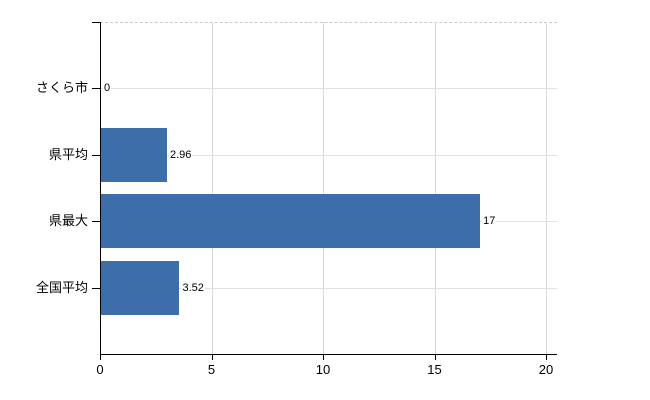 The height and width of the screenshot is (400, 650). What do you see at coordinates (434, 369) in the screenshot?
I see `x-tick-label: 15` at bounding box center [434, 369].